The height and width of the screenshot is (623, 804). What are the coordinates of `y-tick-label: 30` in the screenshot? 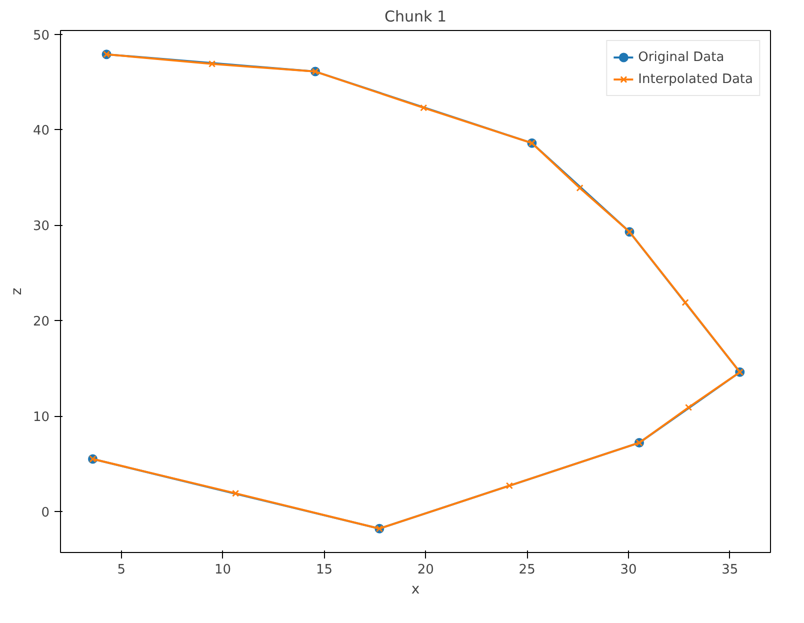 It's located at (41, 226).